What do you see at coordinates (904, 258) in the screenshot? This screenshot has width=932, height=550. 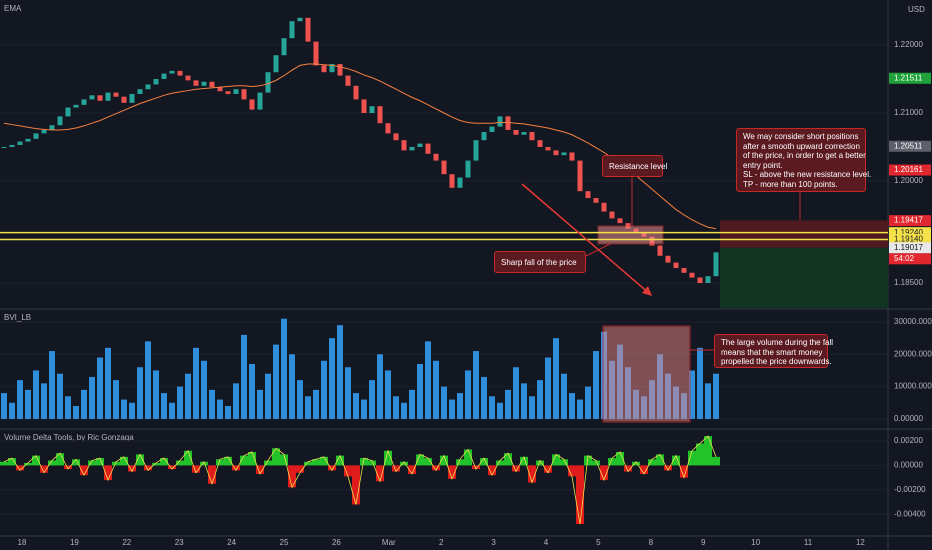 I see `countdown-label: 54:02` at bounding box center [904, 258].